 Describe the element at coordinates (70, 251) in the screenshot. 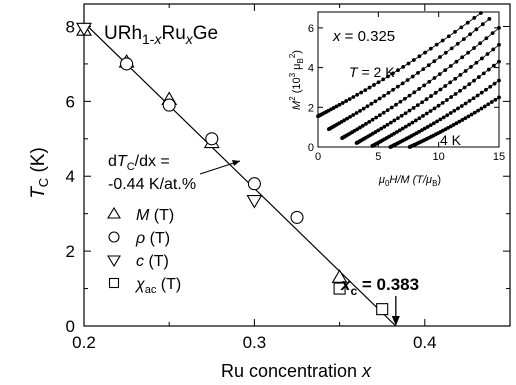

I see `y-tick-label: 2` at that location.